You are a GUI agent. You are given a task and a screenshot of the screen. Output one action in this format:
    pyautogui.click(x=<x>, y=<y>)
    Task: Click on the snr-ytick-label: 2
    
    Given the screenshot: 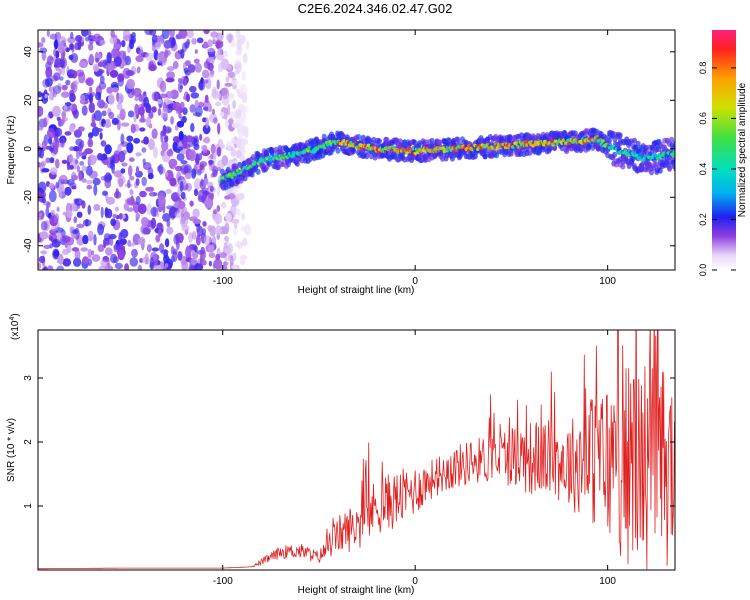 What is the action you would take?
    pyautogui.click(x=28, y=442)
    